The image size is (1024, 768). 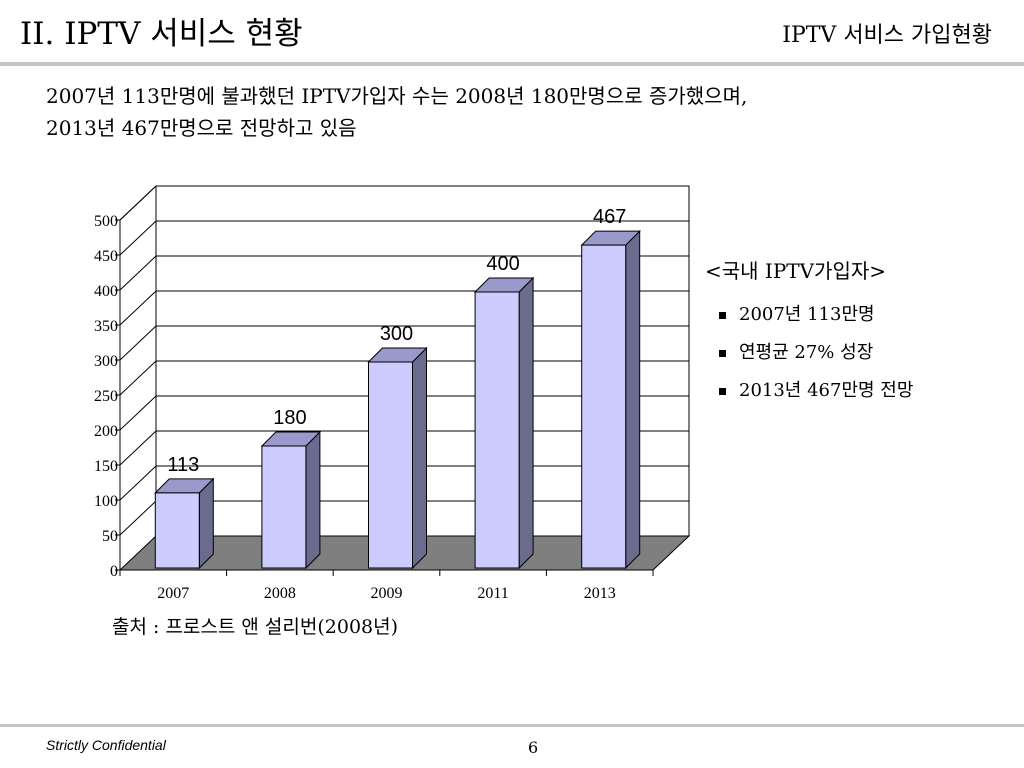 What do you see at coordinates (106, 256) in the screenshot?
I see `y-tick-label: 450` at bounding box center [106, 256].